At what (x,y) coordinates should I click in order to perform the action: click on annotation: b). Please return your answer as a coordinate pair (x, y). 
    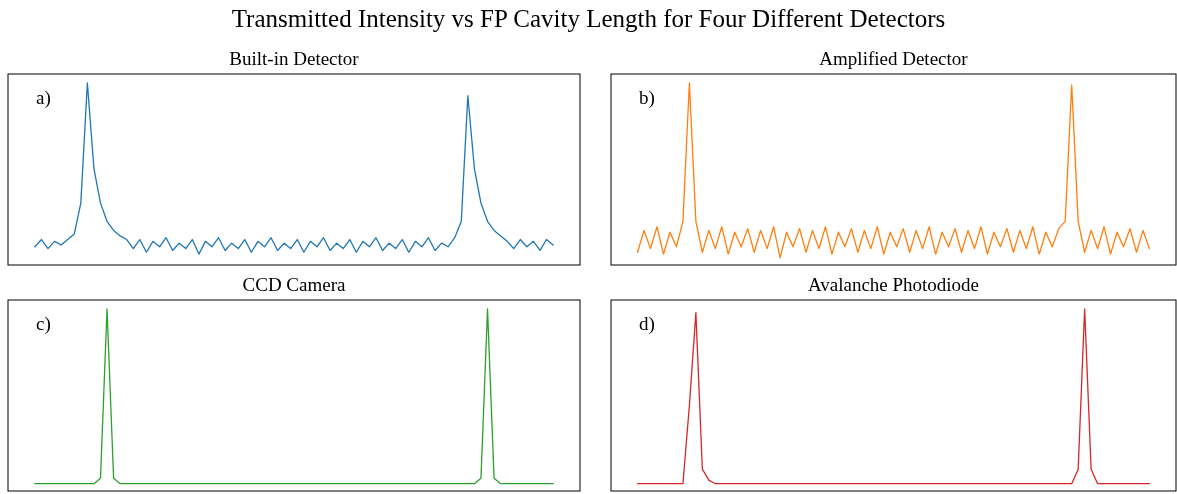
    Looking at the image, I should click on (647, 98).